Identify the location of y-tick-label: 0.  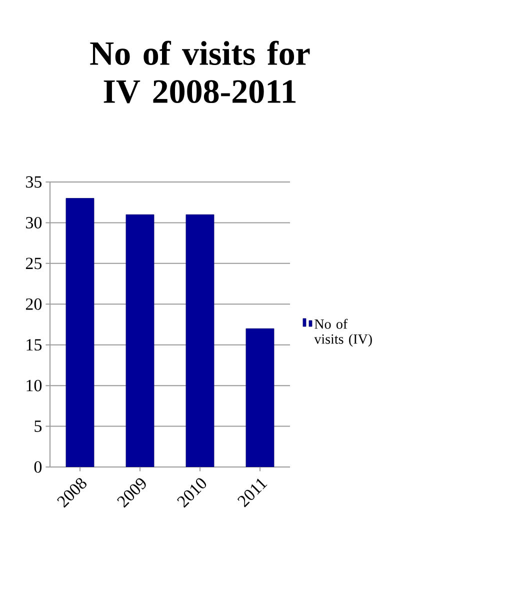
(38, 467).